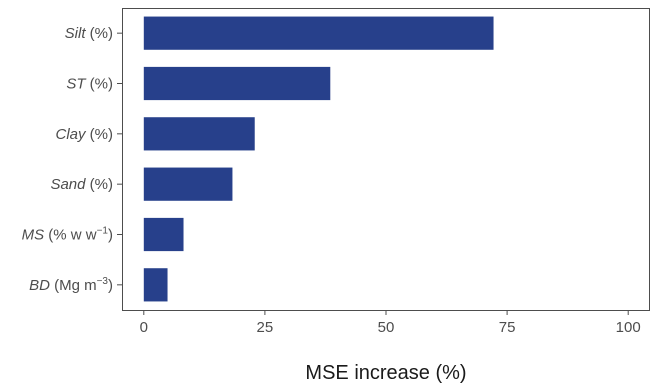 This screenshot has height=384, width=650. What do you see at coordinates (144, 327) in the screenshot?
I see `x-tick-label: 0` at bounding box center [144, 327].